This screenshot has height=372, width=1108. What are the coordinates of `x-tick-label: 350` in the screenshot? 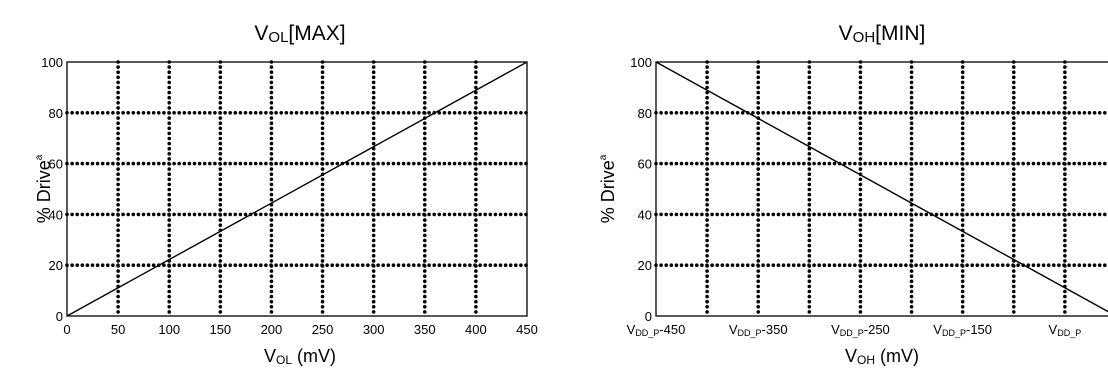 It's located at (425, 329).